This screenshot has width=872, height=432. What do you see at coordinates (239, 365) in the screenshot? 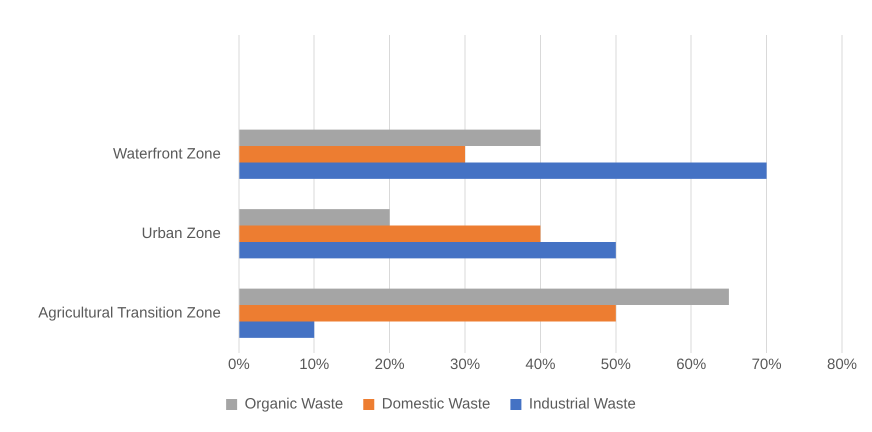
I see `x-tick-label: 0%` at bounding box center [239, 365].